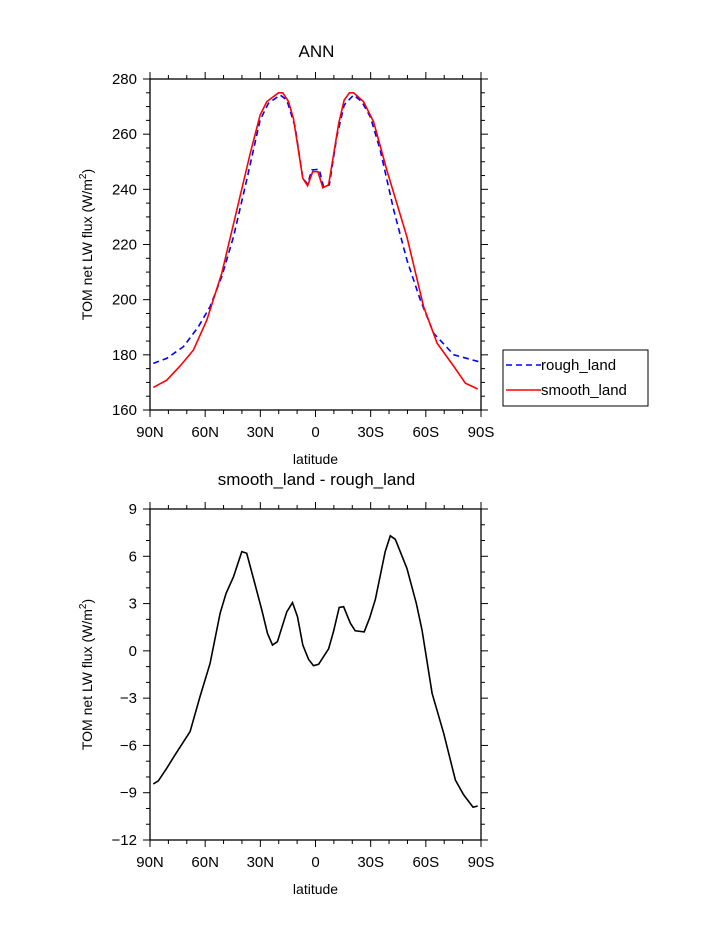  What do you see at coordinates (133, 651) in the screenshot?
I see `y-tick-label: 0` at bounding box center [133, 651].